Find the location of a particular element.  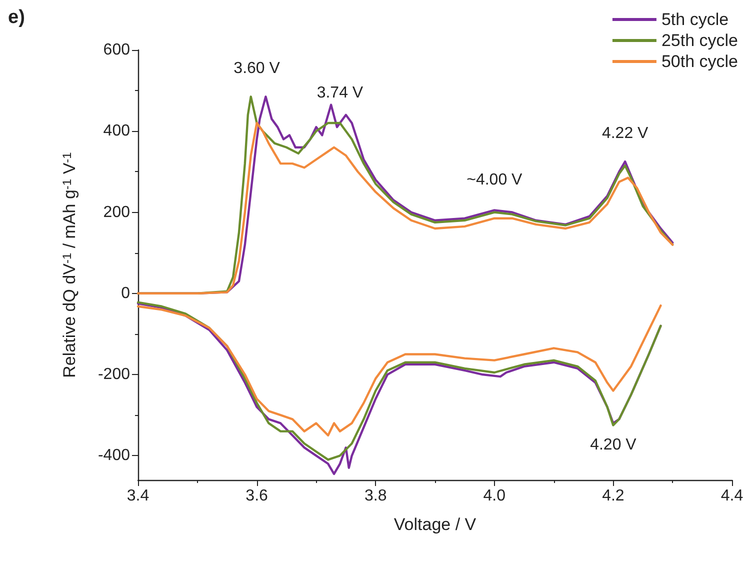

x-tick-label: 3.4 is located at coordinates (138, 496).